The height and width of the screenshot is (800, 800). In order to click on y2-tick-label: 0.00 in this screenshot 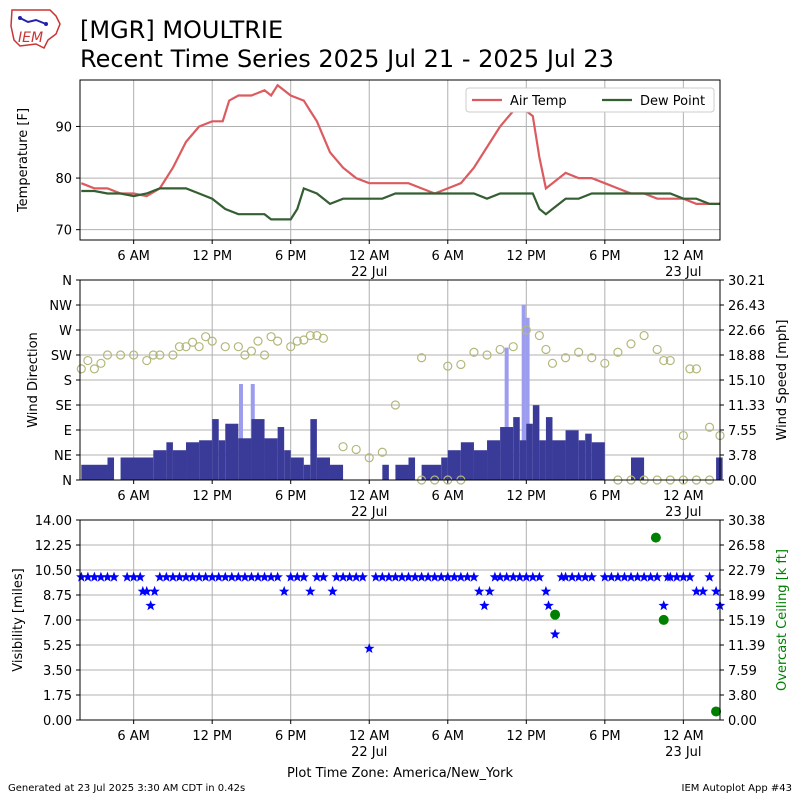, I will do `click(742, 721)`.